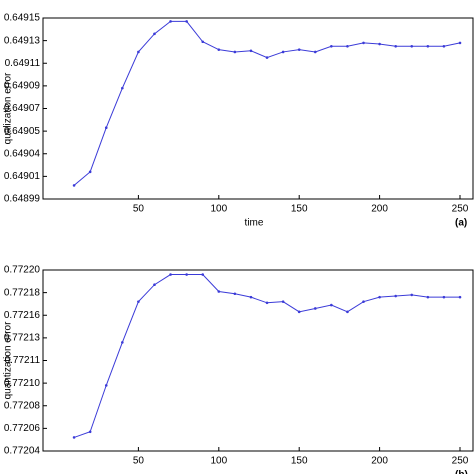  Describe the element at coordinates (22, 405) in the screenshot. I see `y-tick-label: 0.77208` at that location.